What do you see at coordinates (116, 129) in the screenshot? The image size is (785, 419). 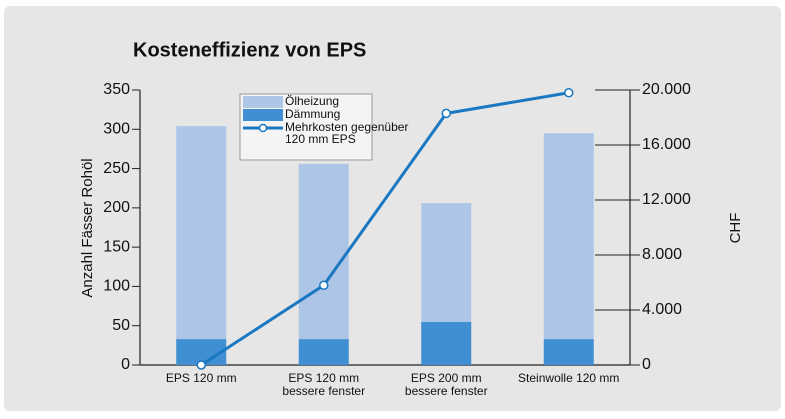 I see `y-tick-label: 300` at bounding box center [116, 129].